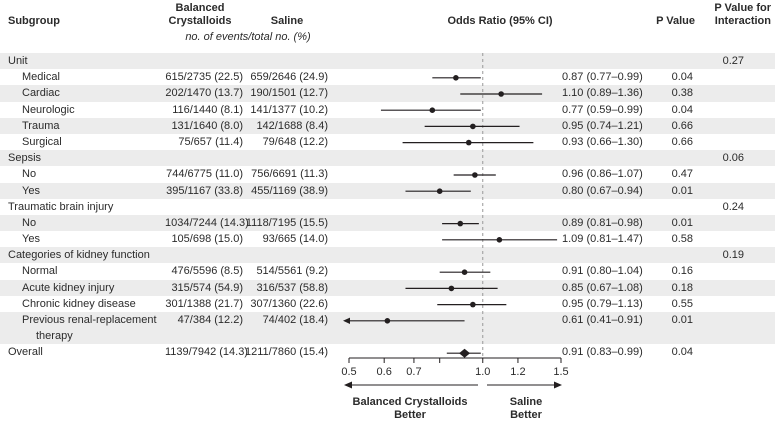 The image size is (775, 433). What do you see at coordinates (733, 158) in the screenshot?
I see `p-interaction-value: 0.06` at bounding box center [733, 158].